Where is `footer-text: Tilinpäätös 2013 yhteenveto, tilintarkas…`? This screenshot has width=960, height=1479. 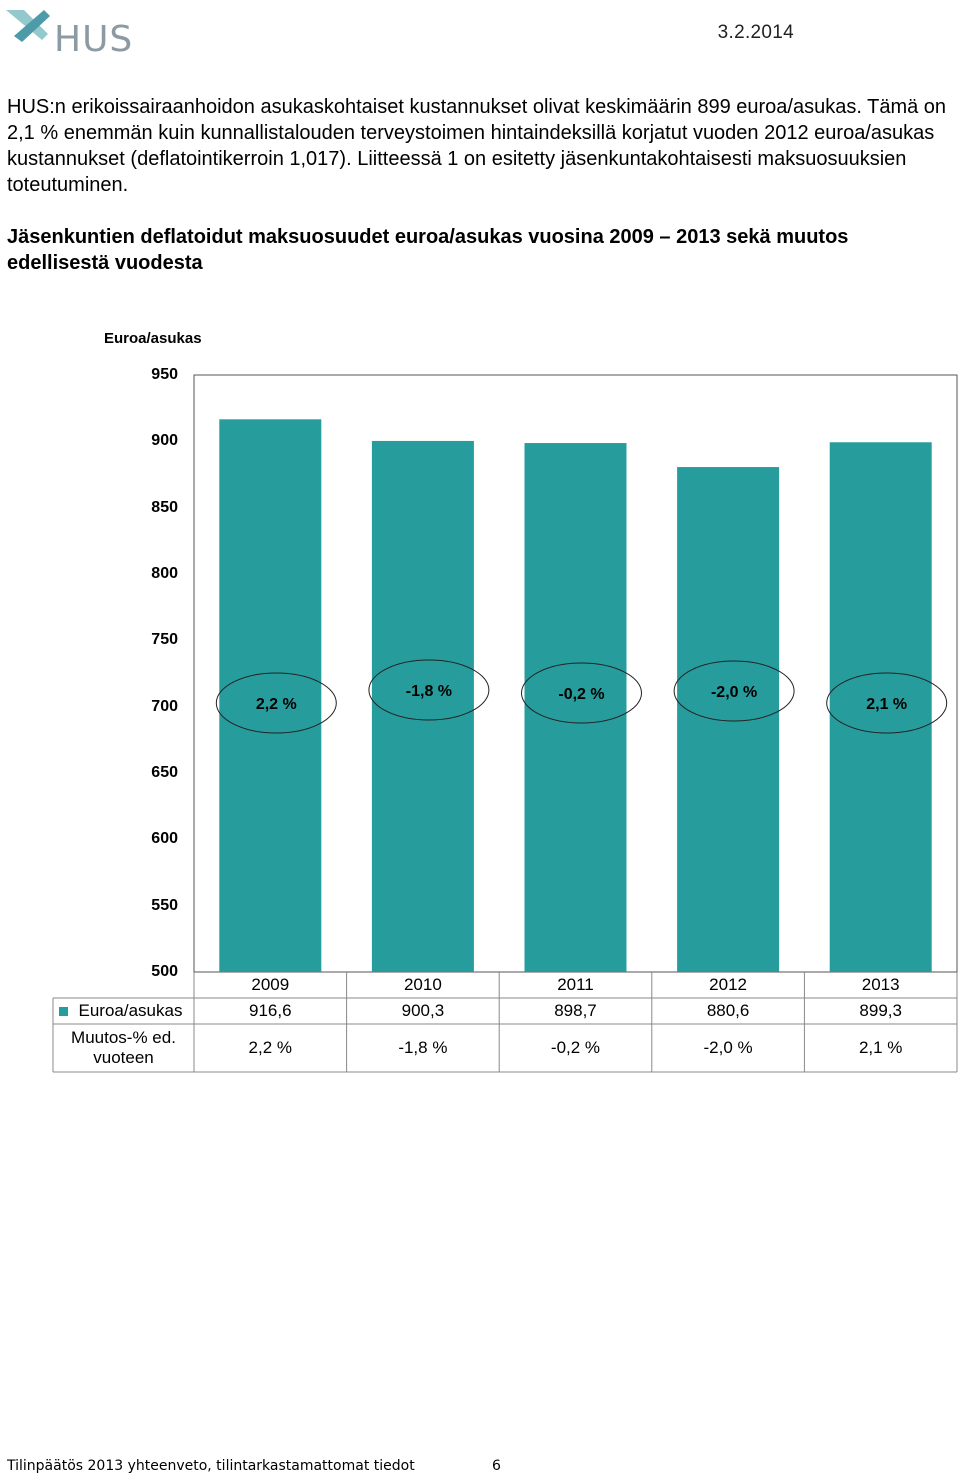 footer-text: Tilinpäätös 2013 yhteenveto, tilintarkas… is located at coordinates (211, 1466).